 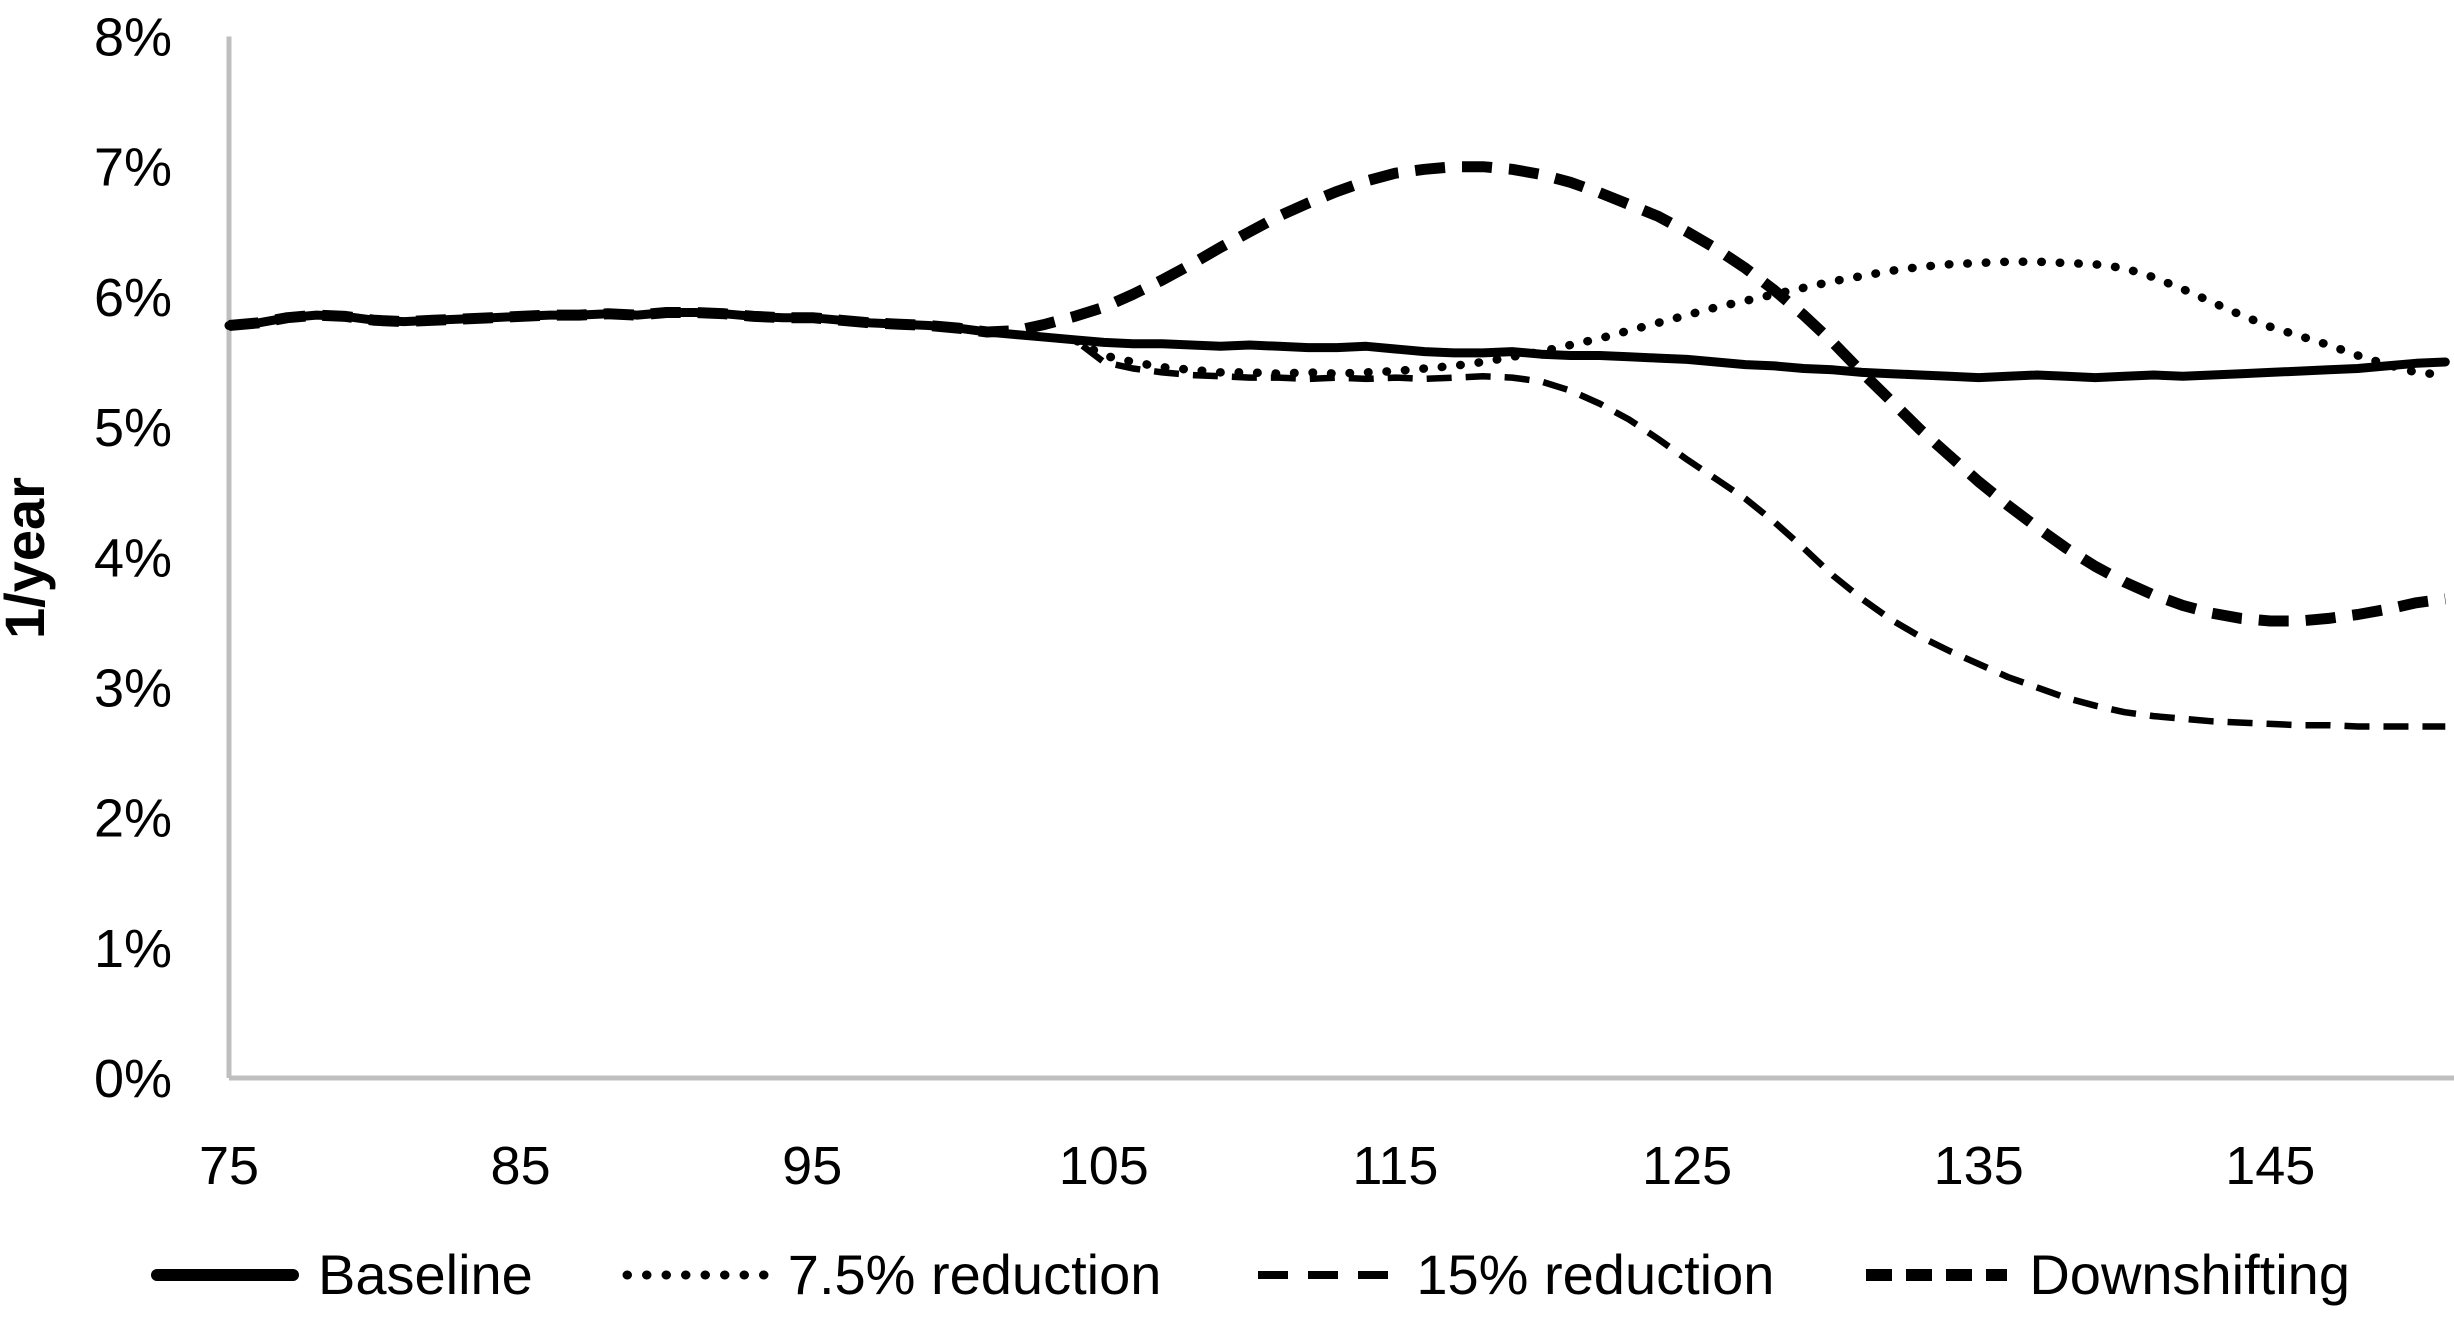 What do you see at coordinates (28, 558) in the screenshot?
I see `y-axis-title: 1/year` at bounding box center [28, 558].